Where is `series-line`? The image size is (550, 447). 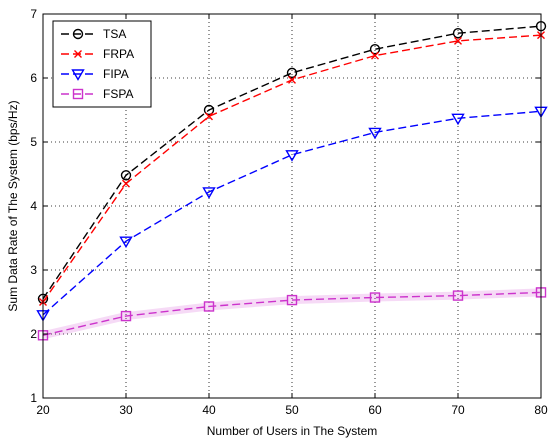
series-line is located at coordinates (292, 313).